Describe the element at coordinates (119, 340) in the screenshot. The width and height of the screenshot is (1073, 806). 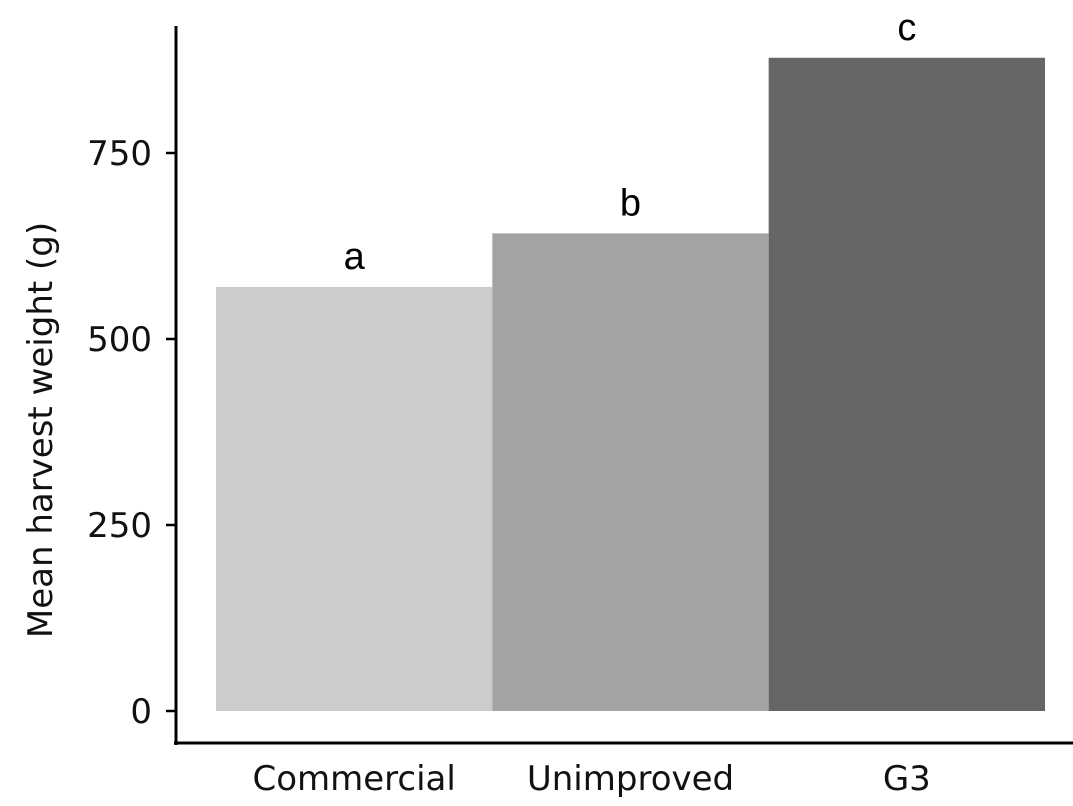
I see `y-tick-label: 500` at that location.